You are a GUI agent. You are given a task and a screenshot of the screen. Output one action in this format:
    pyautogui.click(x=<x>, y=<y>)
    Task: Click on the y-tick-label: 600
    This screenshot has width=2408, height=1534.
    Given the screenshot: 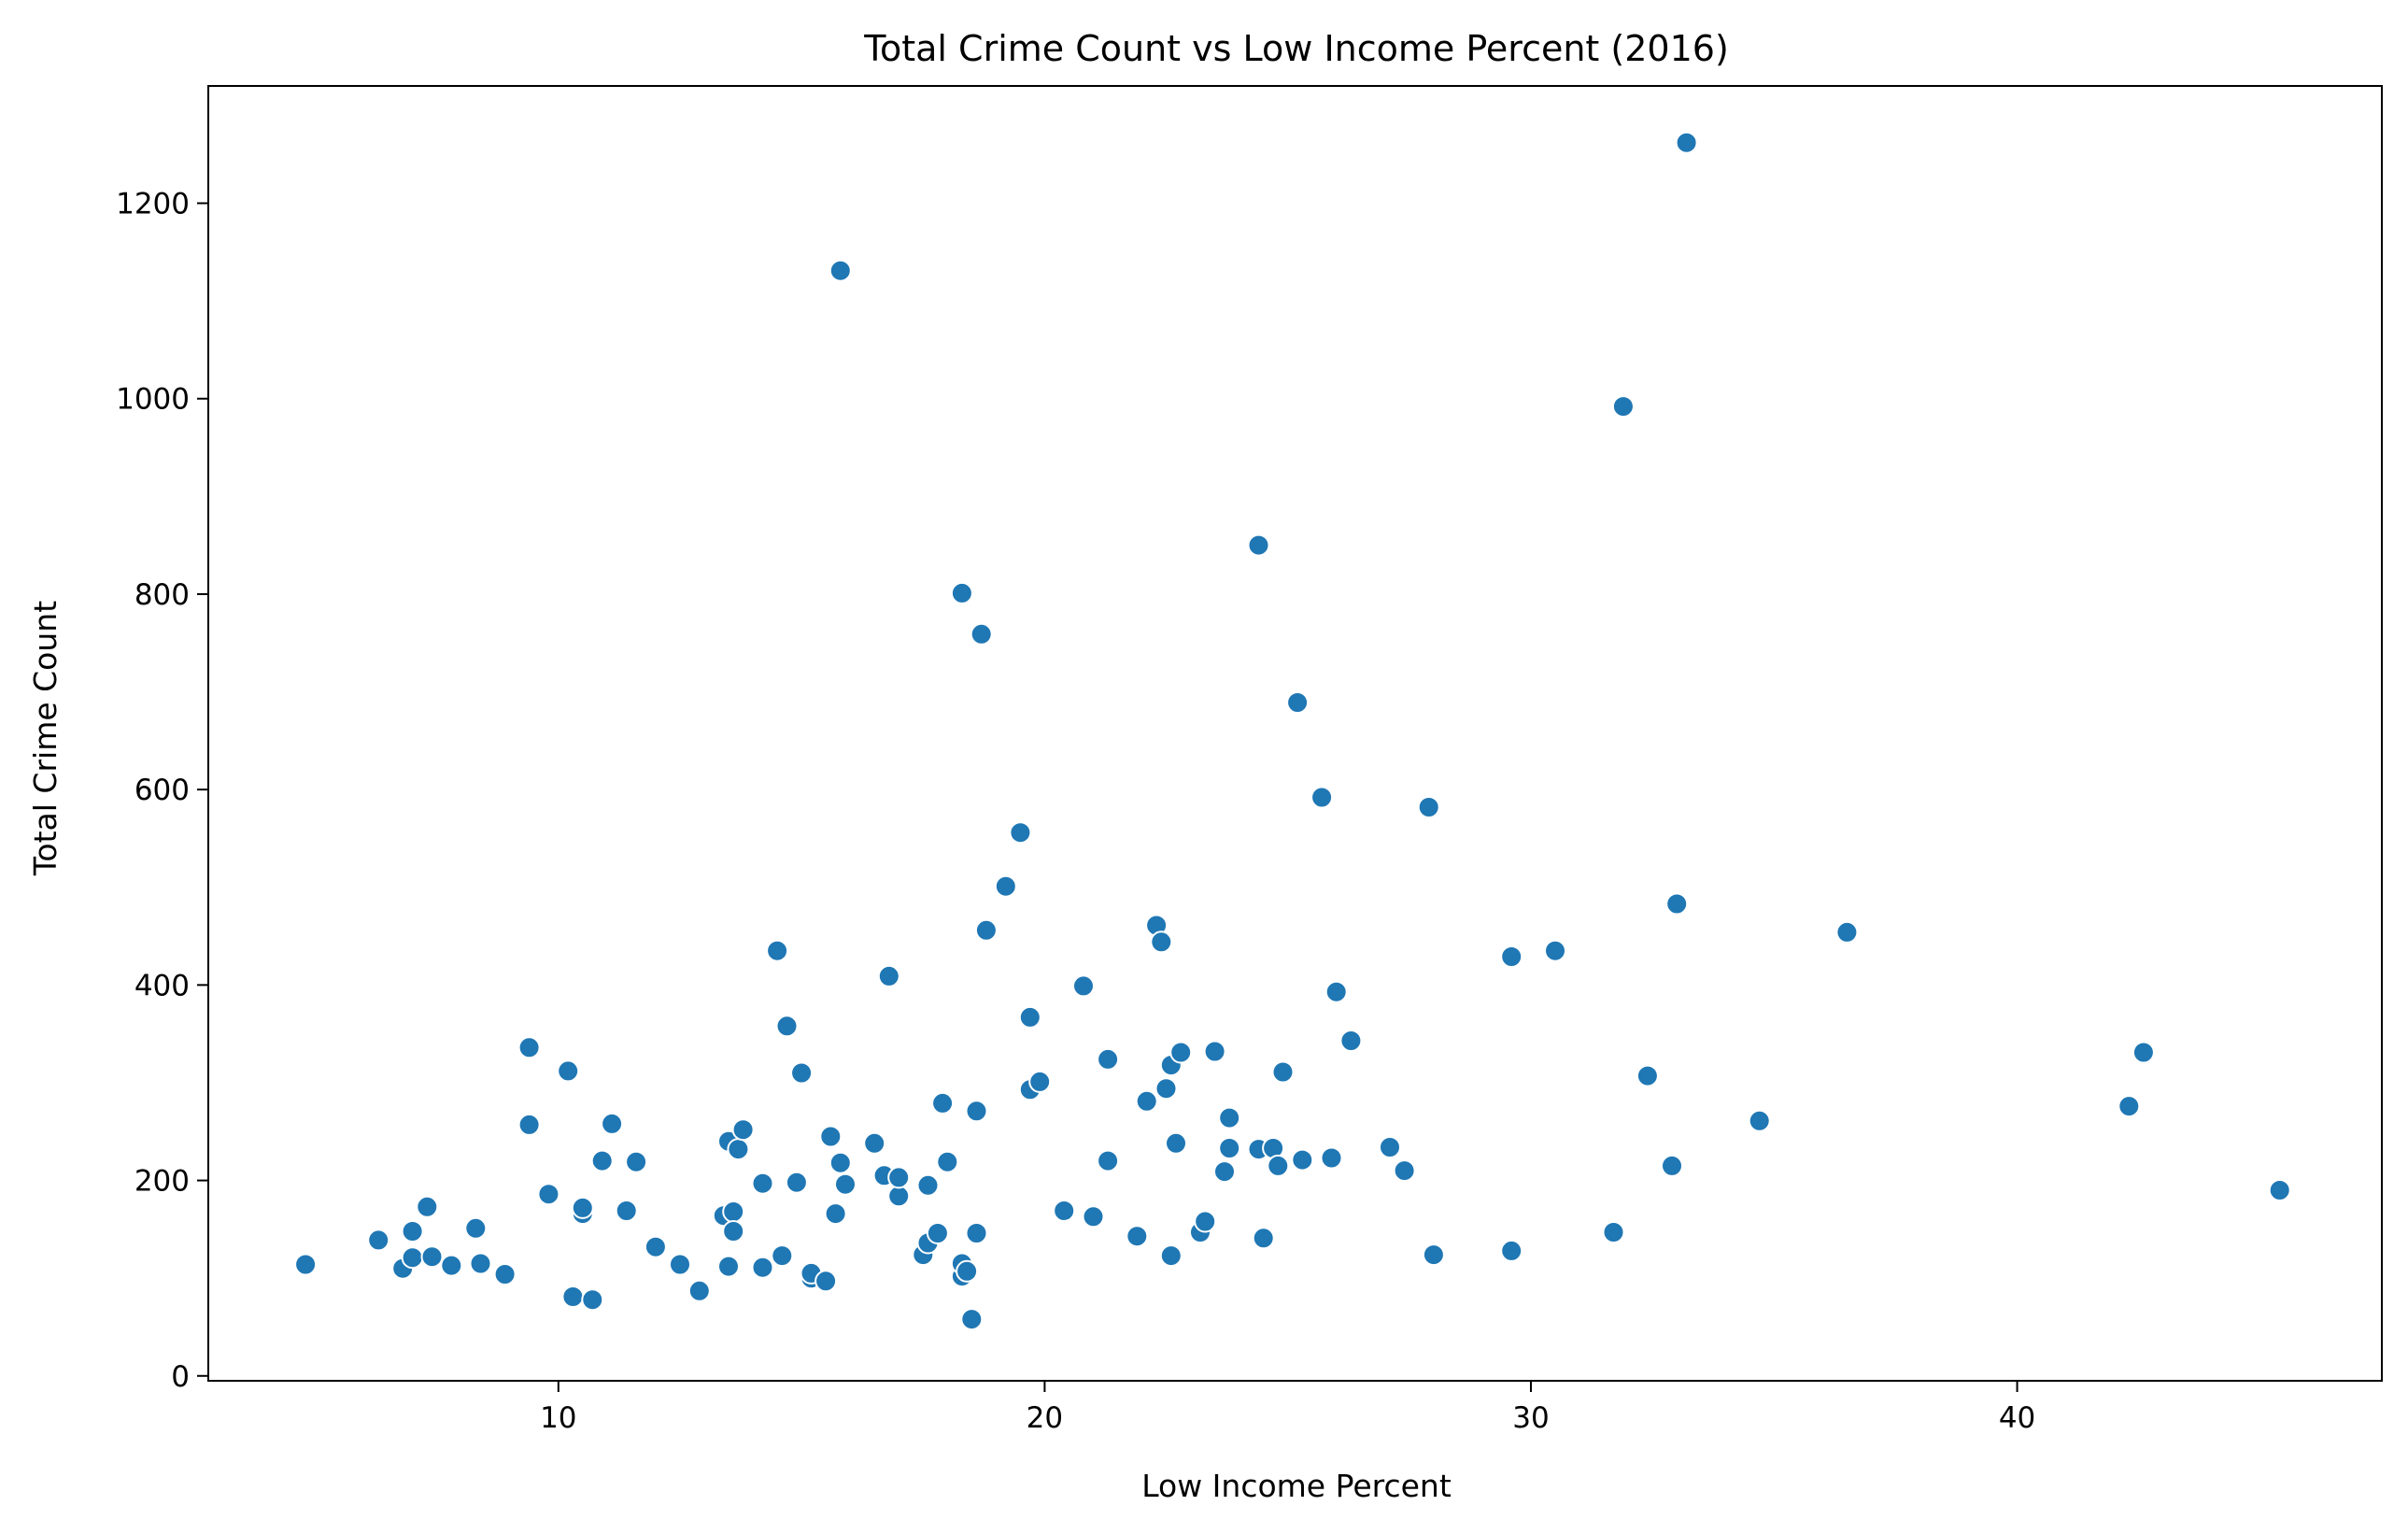 What is the action you would take?
    pyautogui.click(x=162, y=790)
    